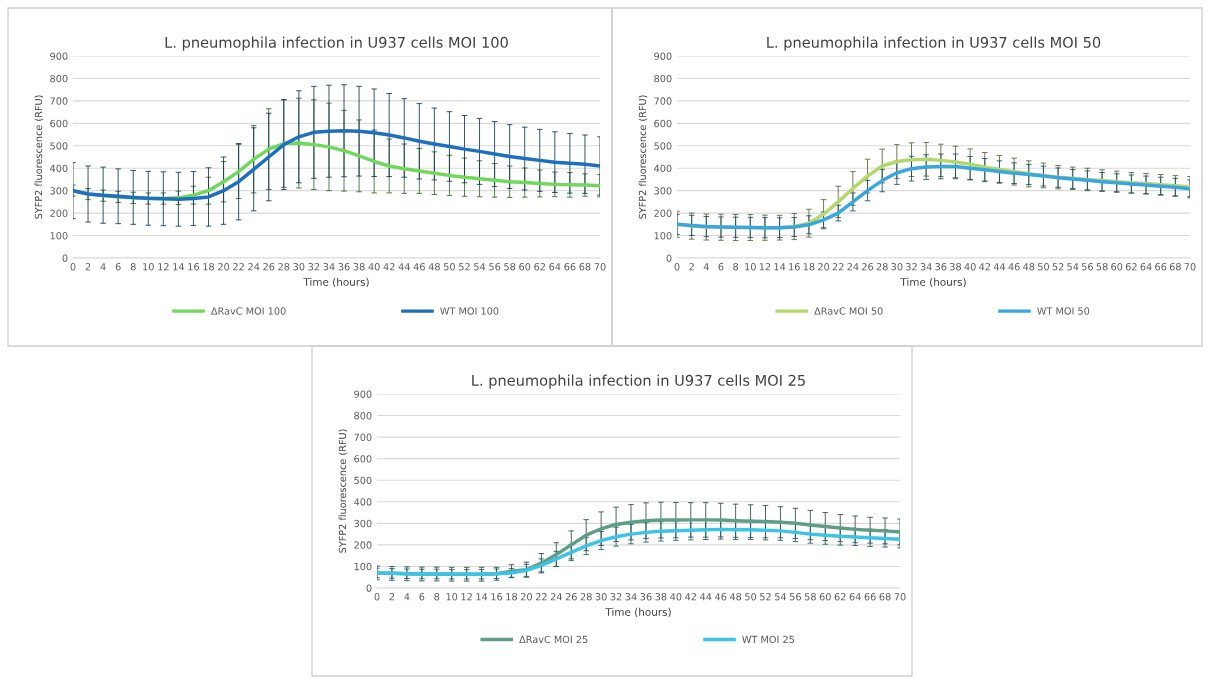  I want to click on y-axis-title: SYFP2 fluorescence (RFU), so click(643, 157).